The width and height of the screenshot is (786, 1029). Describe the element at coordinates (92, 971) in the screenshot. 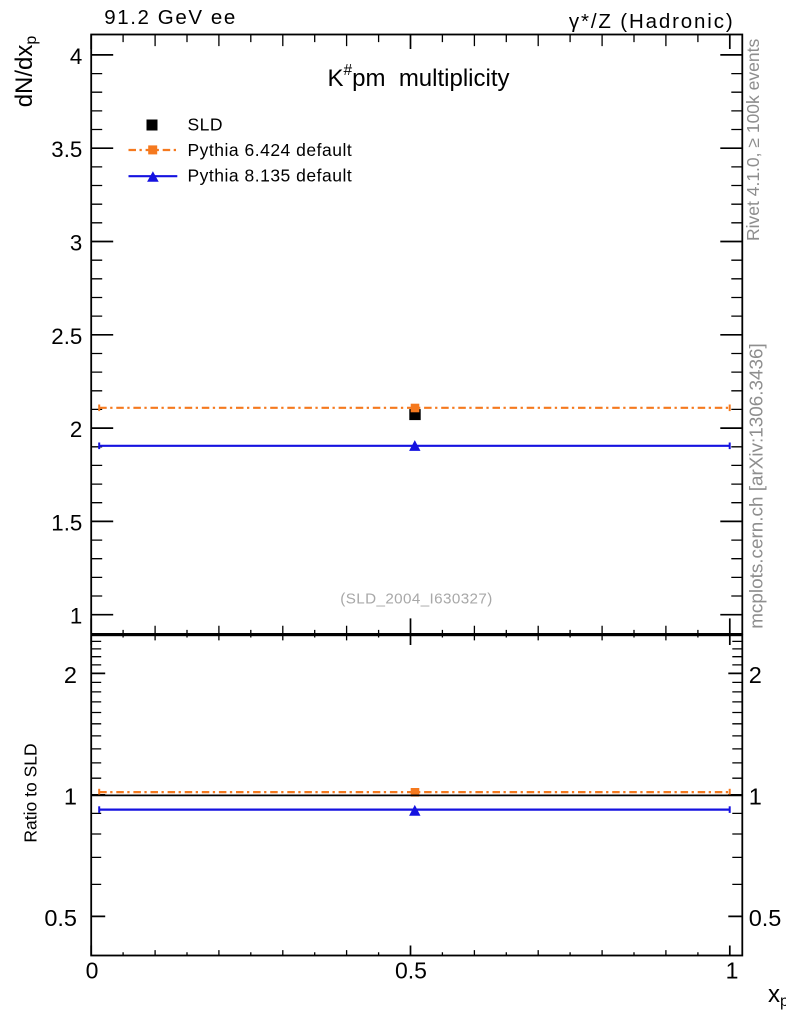

I see `svg-text: 0` at that location.